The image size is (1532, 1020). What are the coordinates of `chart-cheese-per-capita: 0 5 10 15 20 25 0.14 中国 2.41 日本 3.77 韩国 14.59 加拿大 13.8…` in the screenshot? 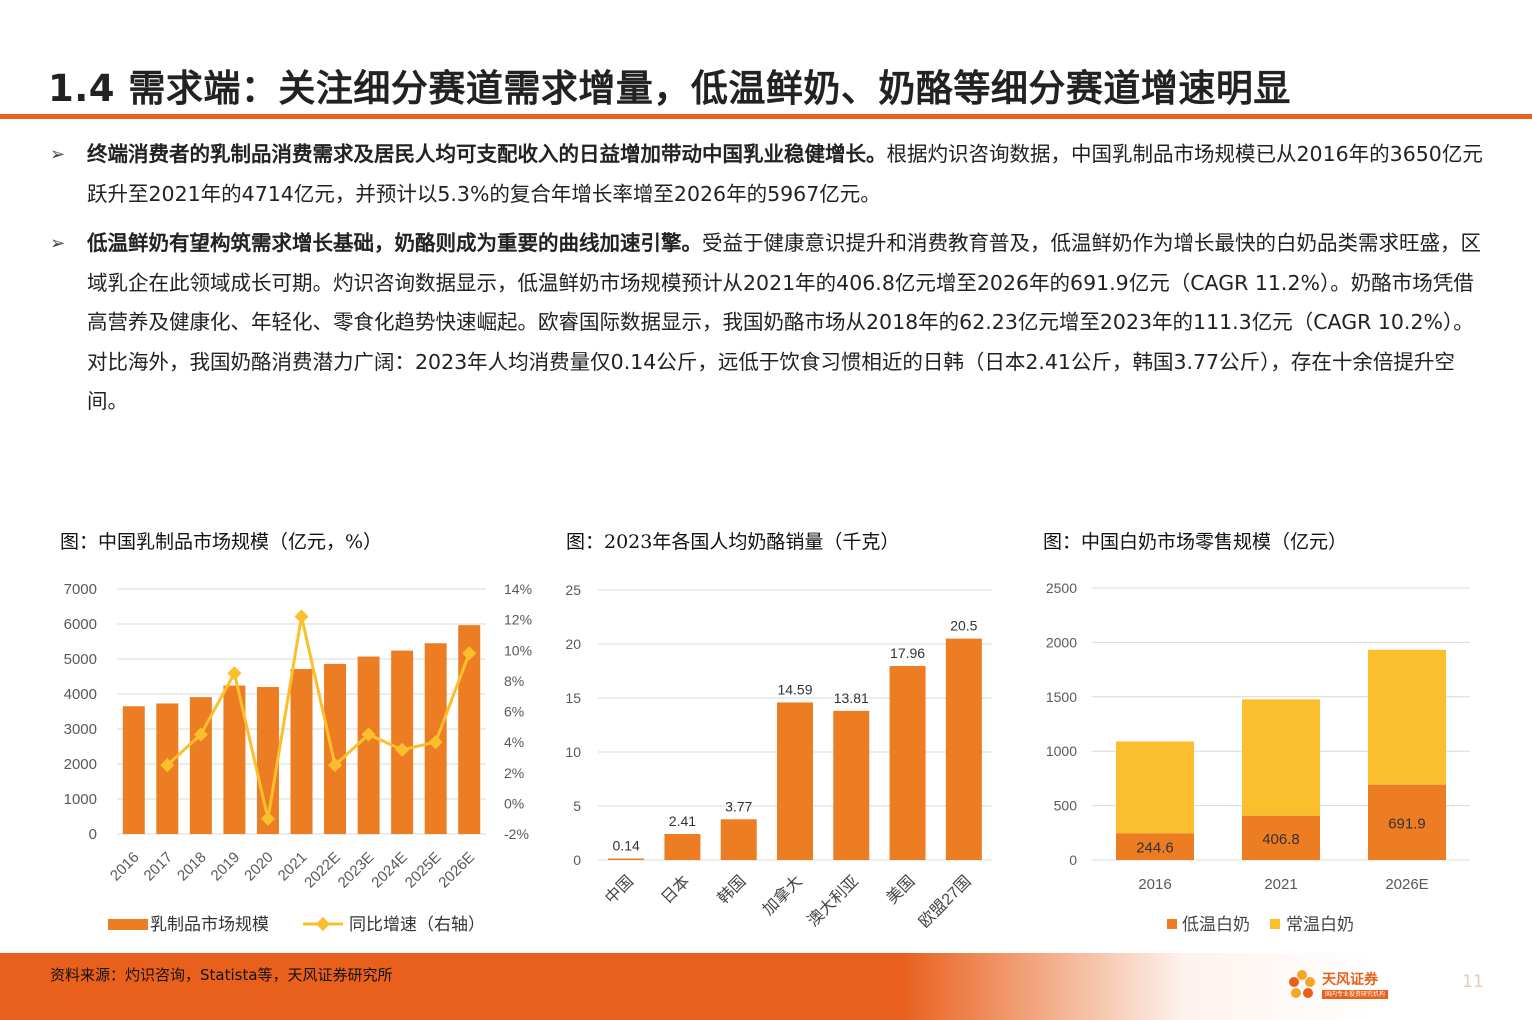 It's located at (778, 756).